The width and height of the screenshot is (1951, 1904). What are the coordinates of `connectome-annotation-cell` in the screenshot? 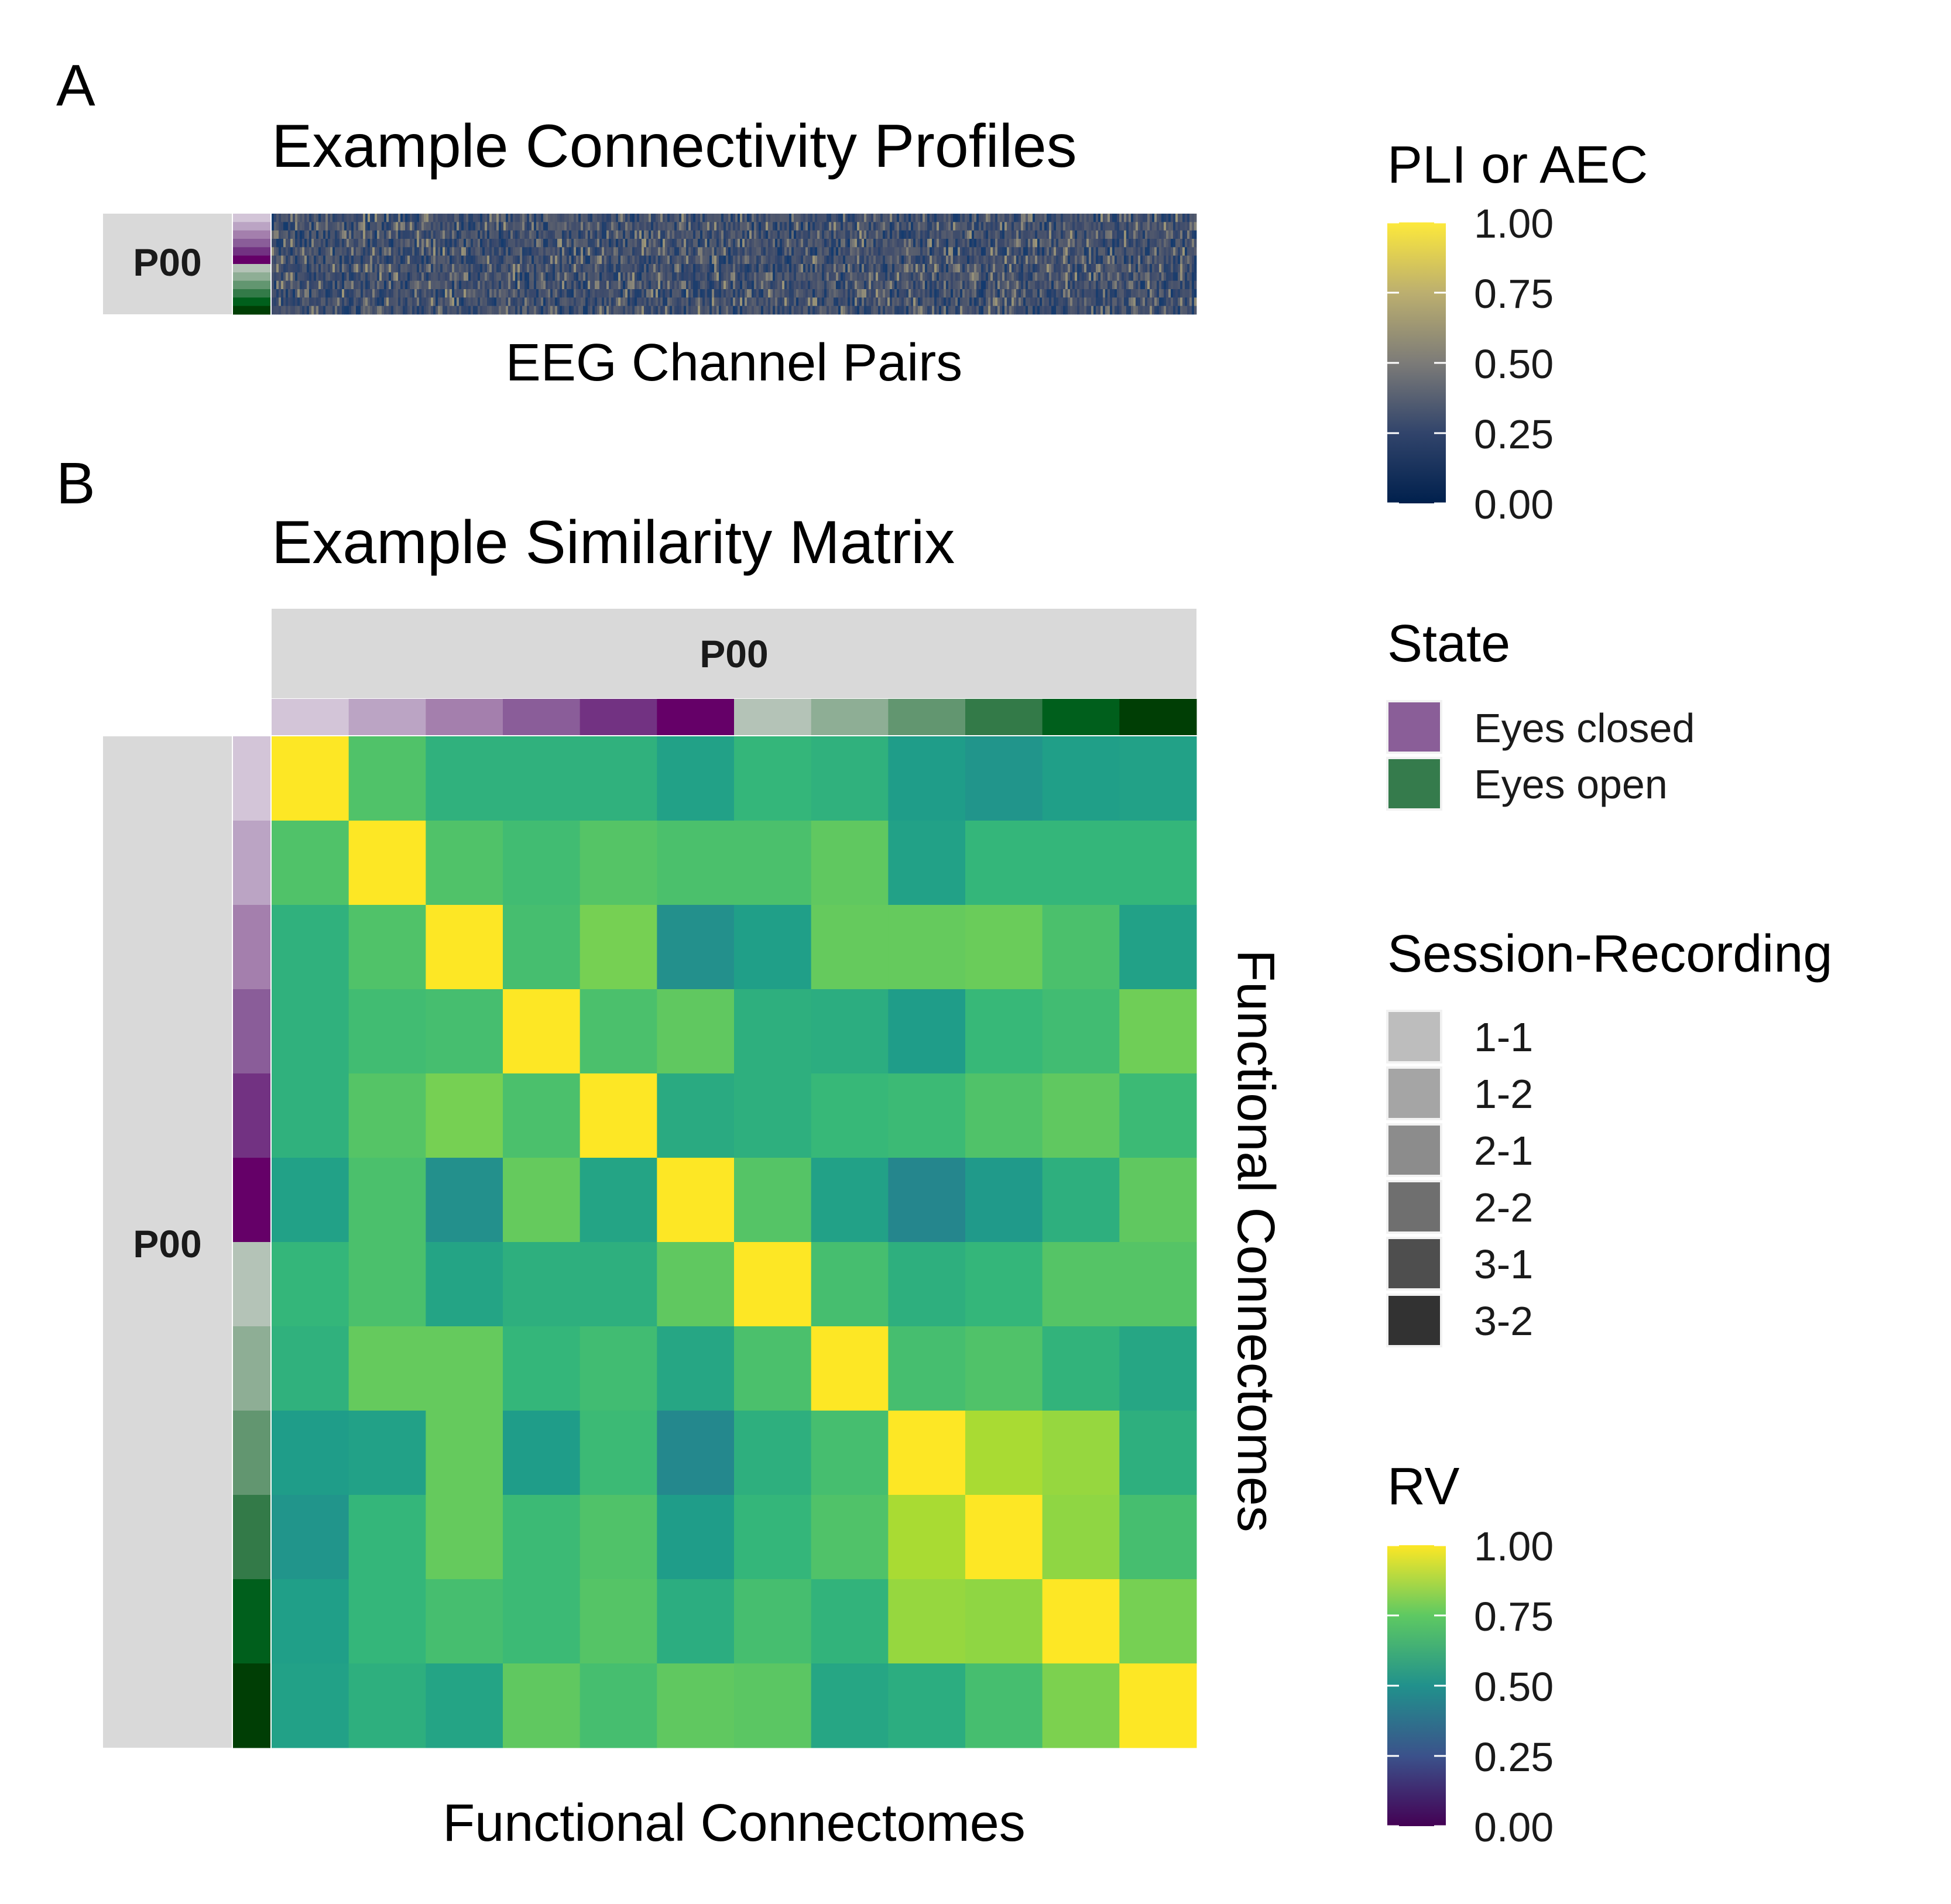 It's located at (251, 234).